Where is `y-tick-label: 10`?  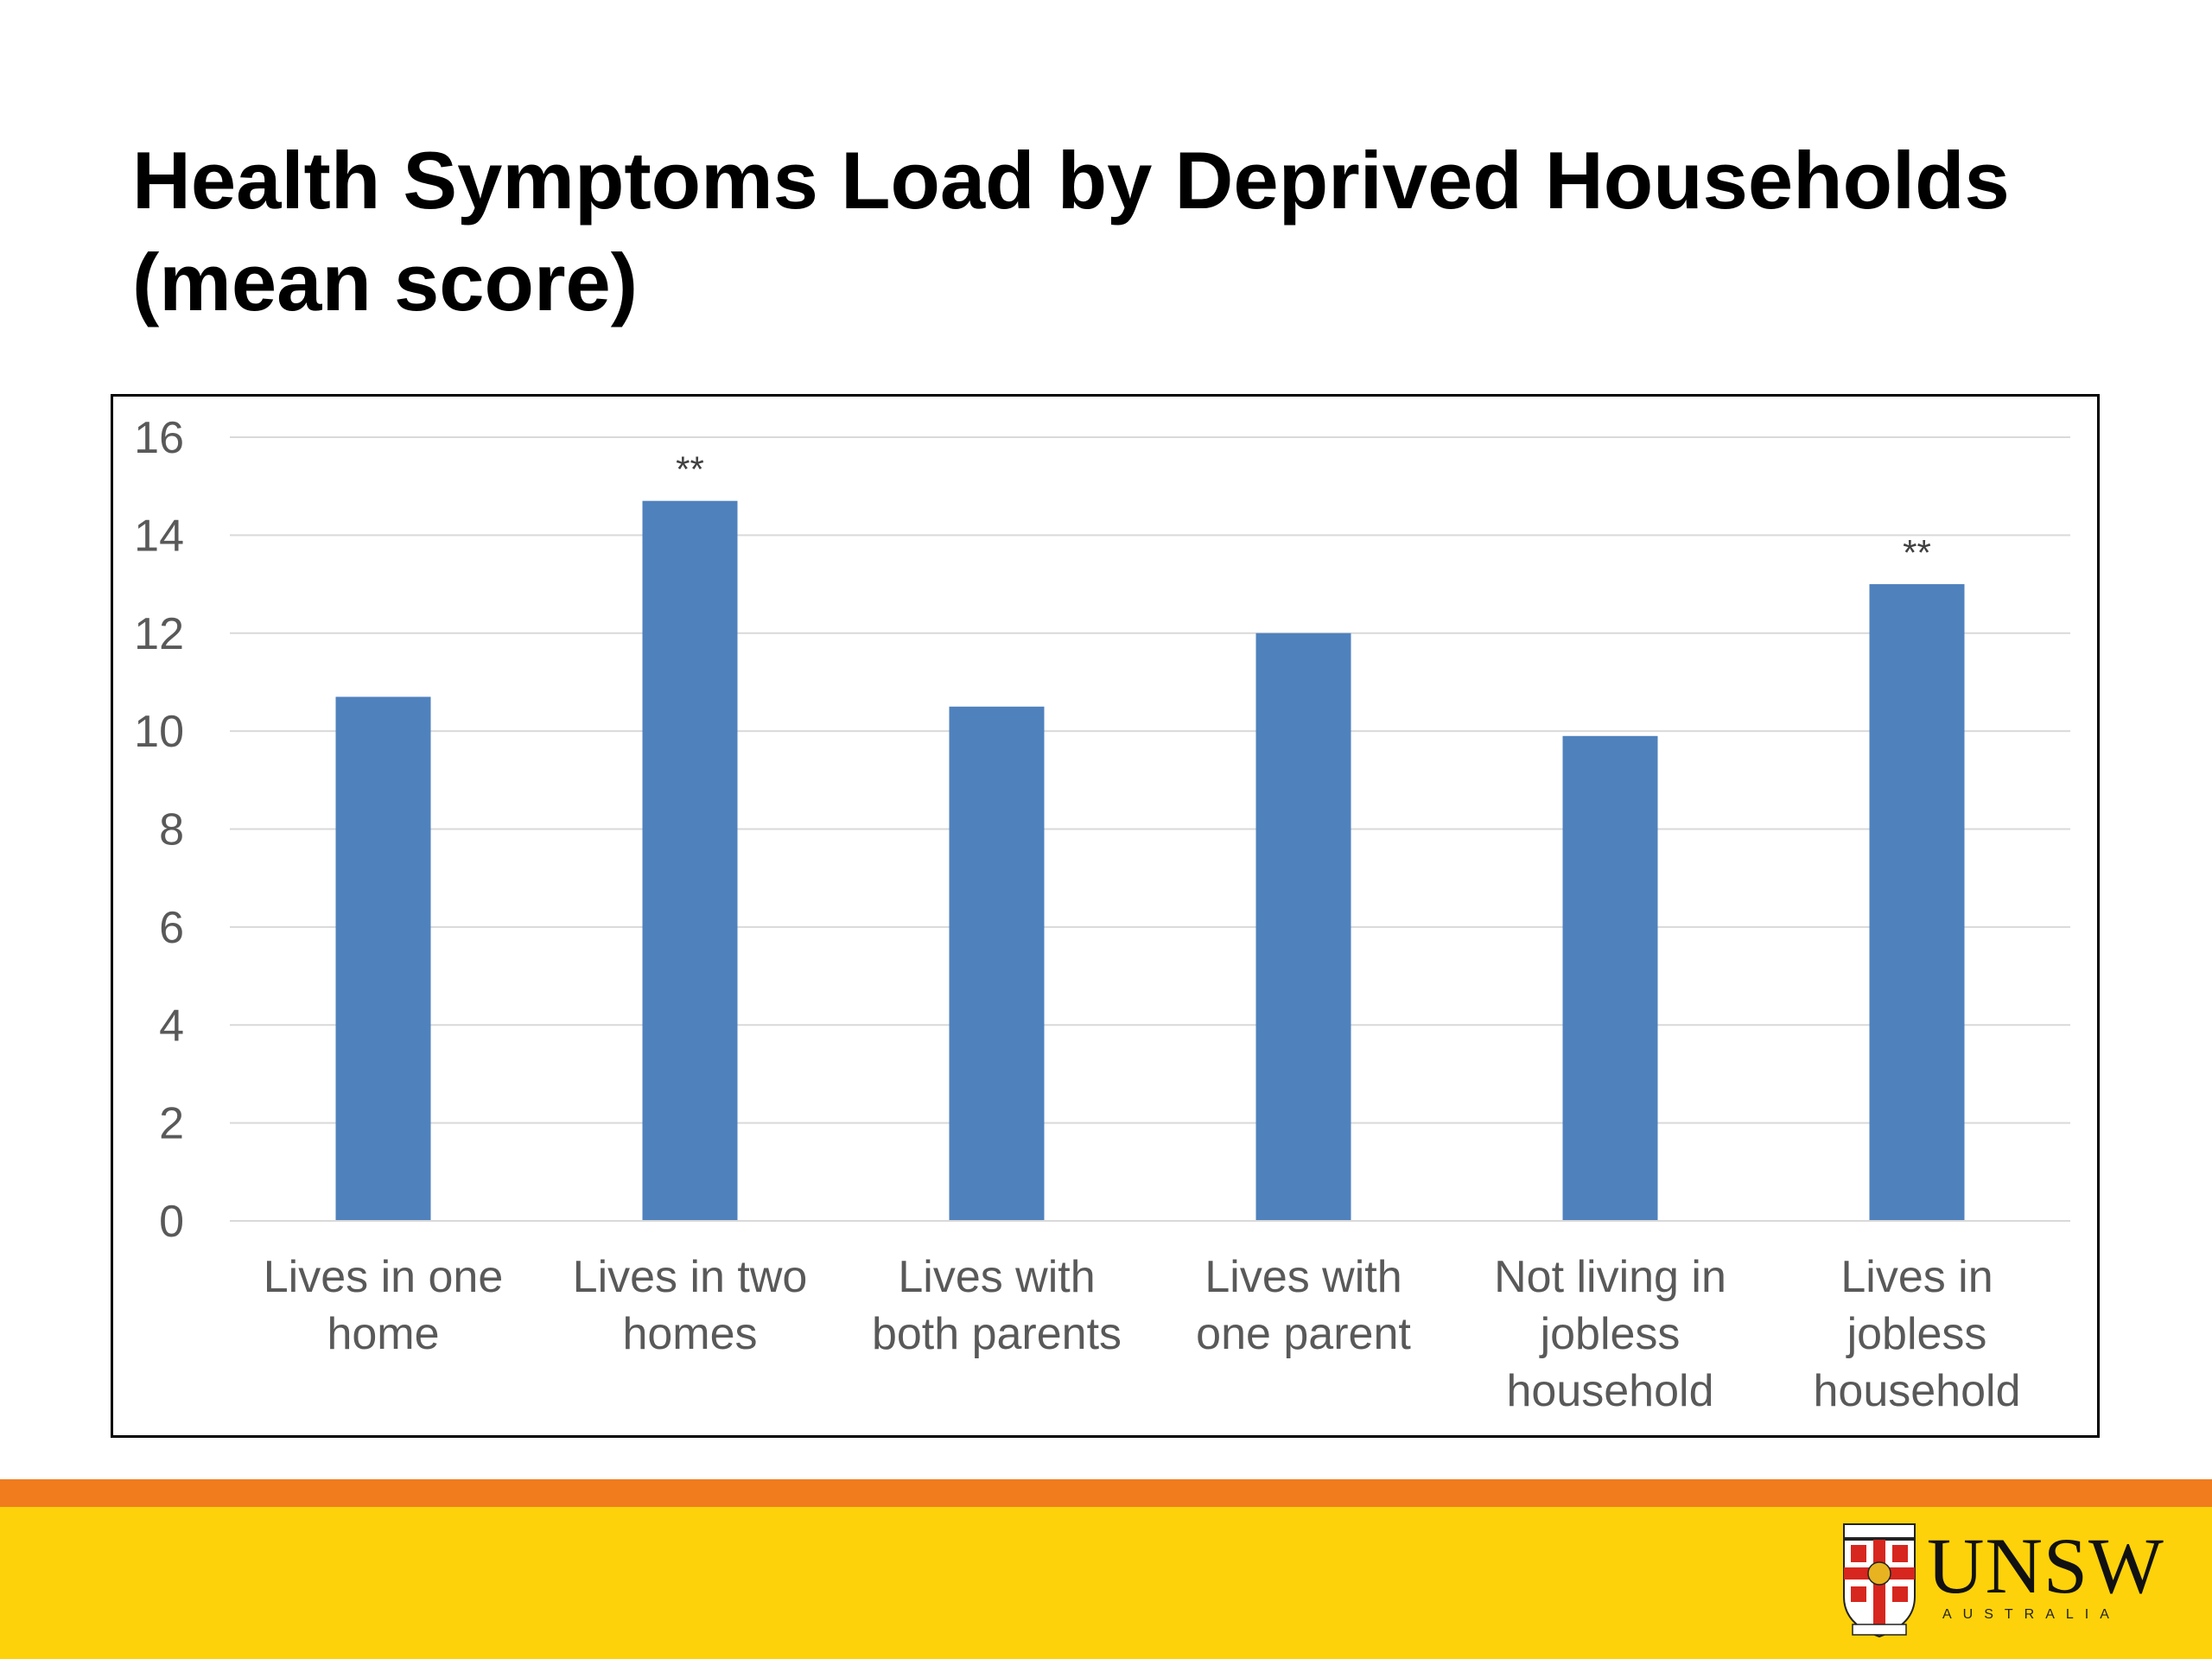
y-tick-label: 10 is located at coordinates (159, 732).